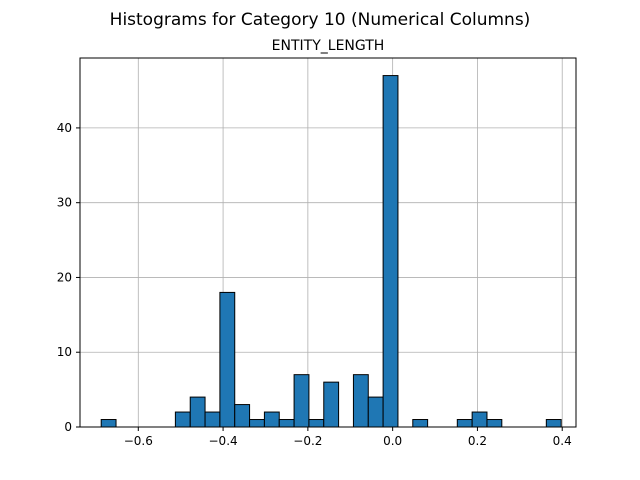  What do you see at coordinates (348, 437) in the screenshot?
I see `x-axis: −0.6 −0.4 −0.2 0.0 0.2 0.4` at bounding box center [348, 437].